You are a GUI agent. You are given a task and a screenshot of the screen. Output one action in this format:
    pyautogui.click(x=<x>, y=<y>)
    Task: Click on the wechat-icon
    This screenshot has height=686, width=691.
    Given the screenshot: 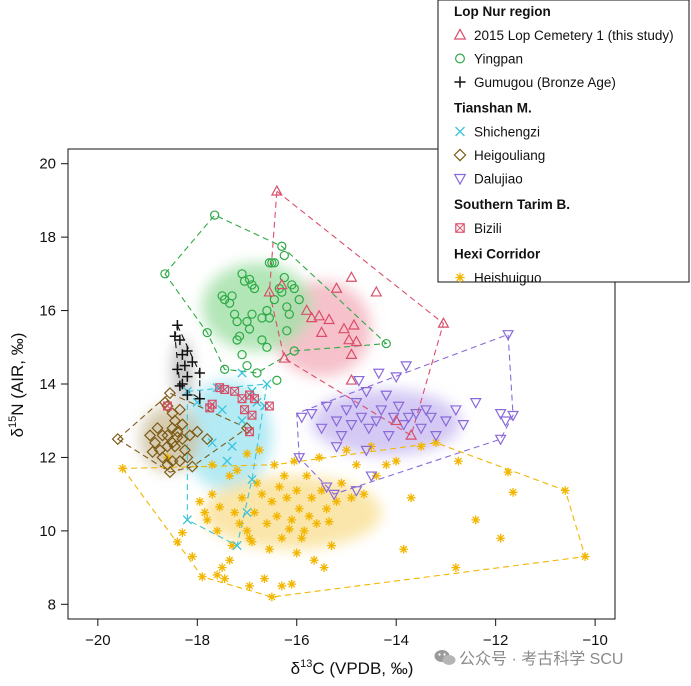 What is the action you would take?
    pyautogui.click(x=445, y=657)
    